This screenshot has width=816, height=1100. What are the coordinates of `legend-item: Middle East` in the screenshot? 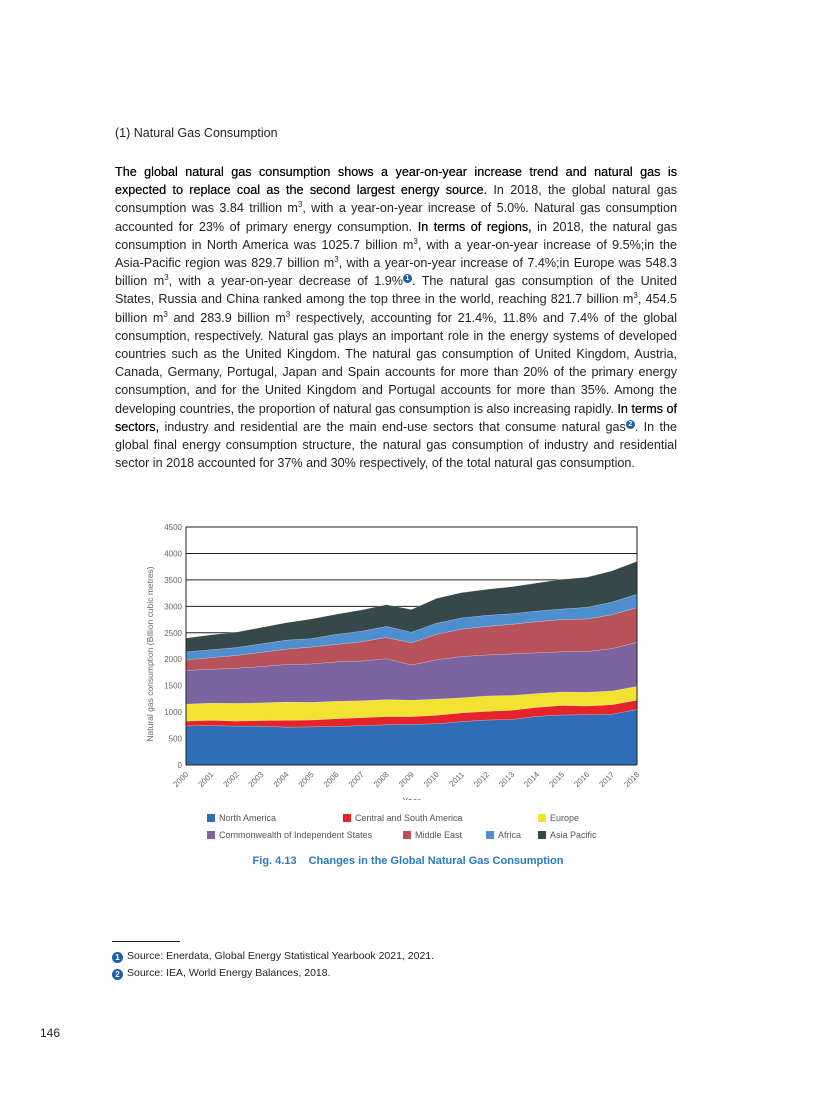 It's located at (432, 835).